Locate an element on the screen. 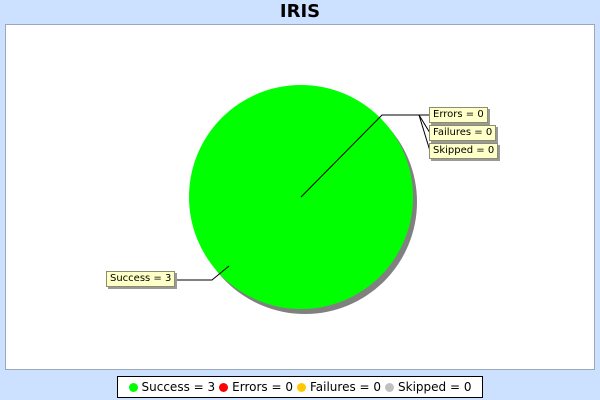 Image resolution: width=600 pixels, height=400 pixels. legend-label-skipped: Skipped = 0 is located at coordinates (435, 387).